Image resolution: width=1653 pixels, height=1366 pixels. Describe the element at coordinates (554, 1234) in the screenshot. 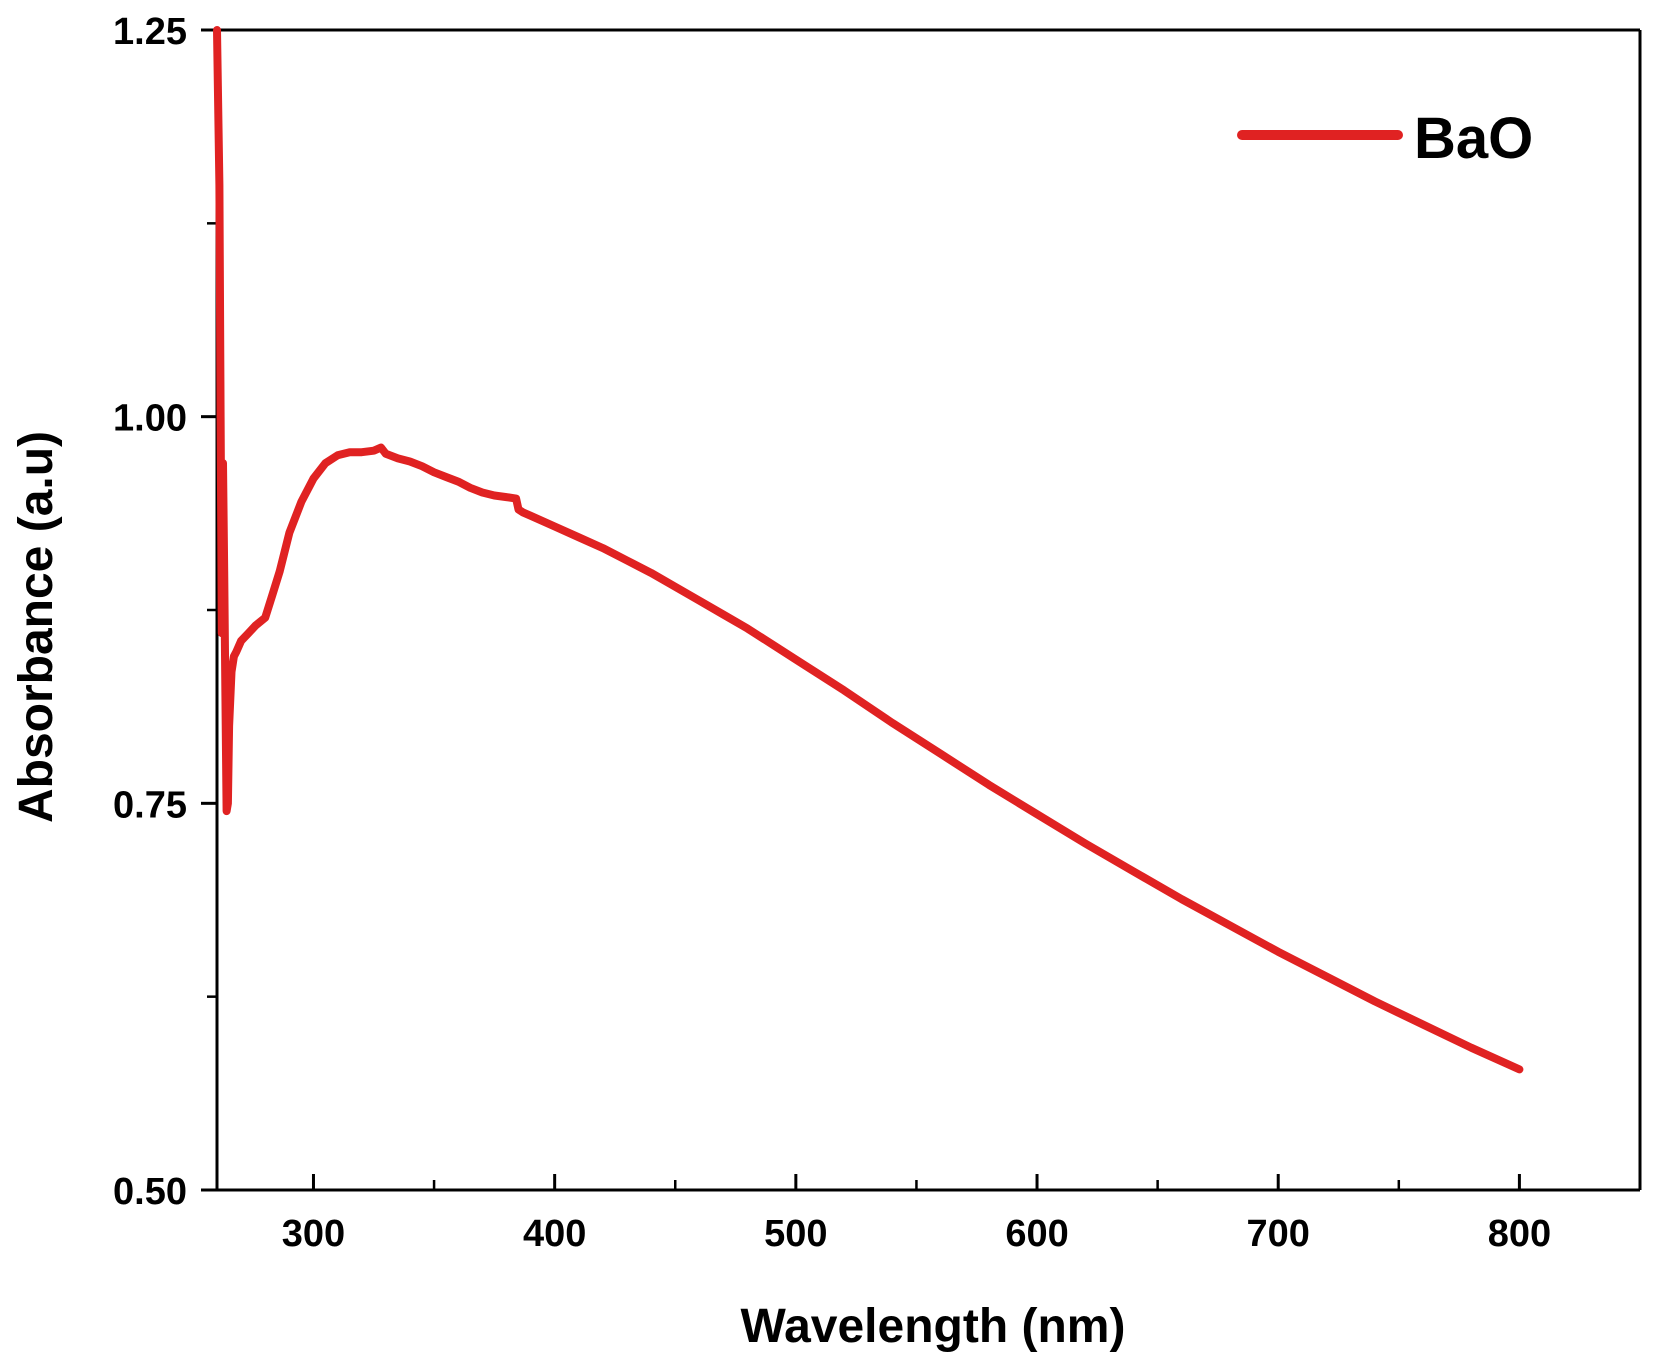

I see `x-tick-label: 400` at that location.